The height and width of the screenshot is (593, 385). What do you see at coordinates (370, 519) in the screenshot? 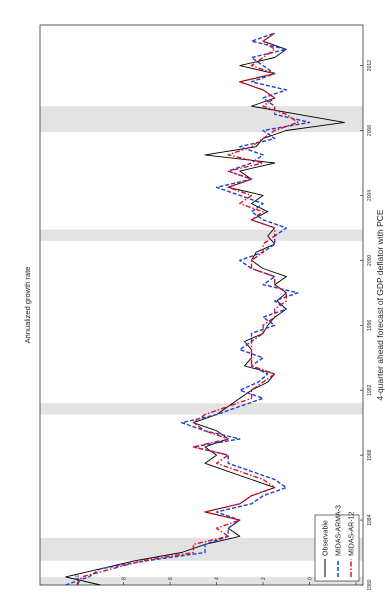
I see `x-tick-label-1984: 1984` at bounding box center [370, 519].